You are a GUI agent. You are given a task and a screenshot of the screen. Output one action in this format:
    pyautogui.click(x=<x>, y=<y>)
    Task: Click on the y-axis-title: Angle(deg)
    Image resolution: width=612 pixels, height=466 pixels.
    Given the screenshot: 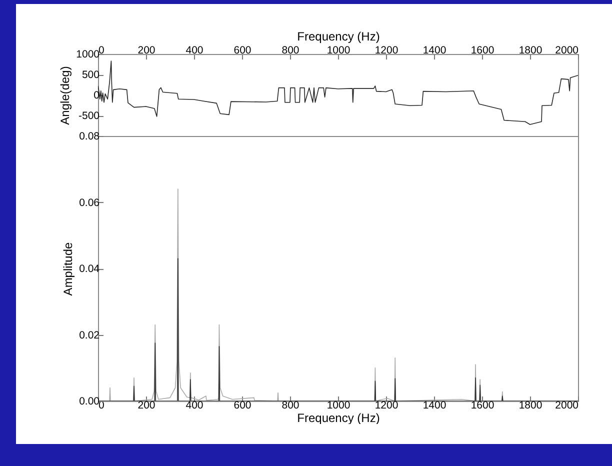 What is the action you would take?
    pyautogui.click(x=65, y=95)
    